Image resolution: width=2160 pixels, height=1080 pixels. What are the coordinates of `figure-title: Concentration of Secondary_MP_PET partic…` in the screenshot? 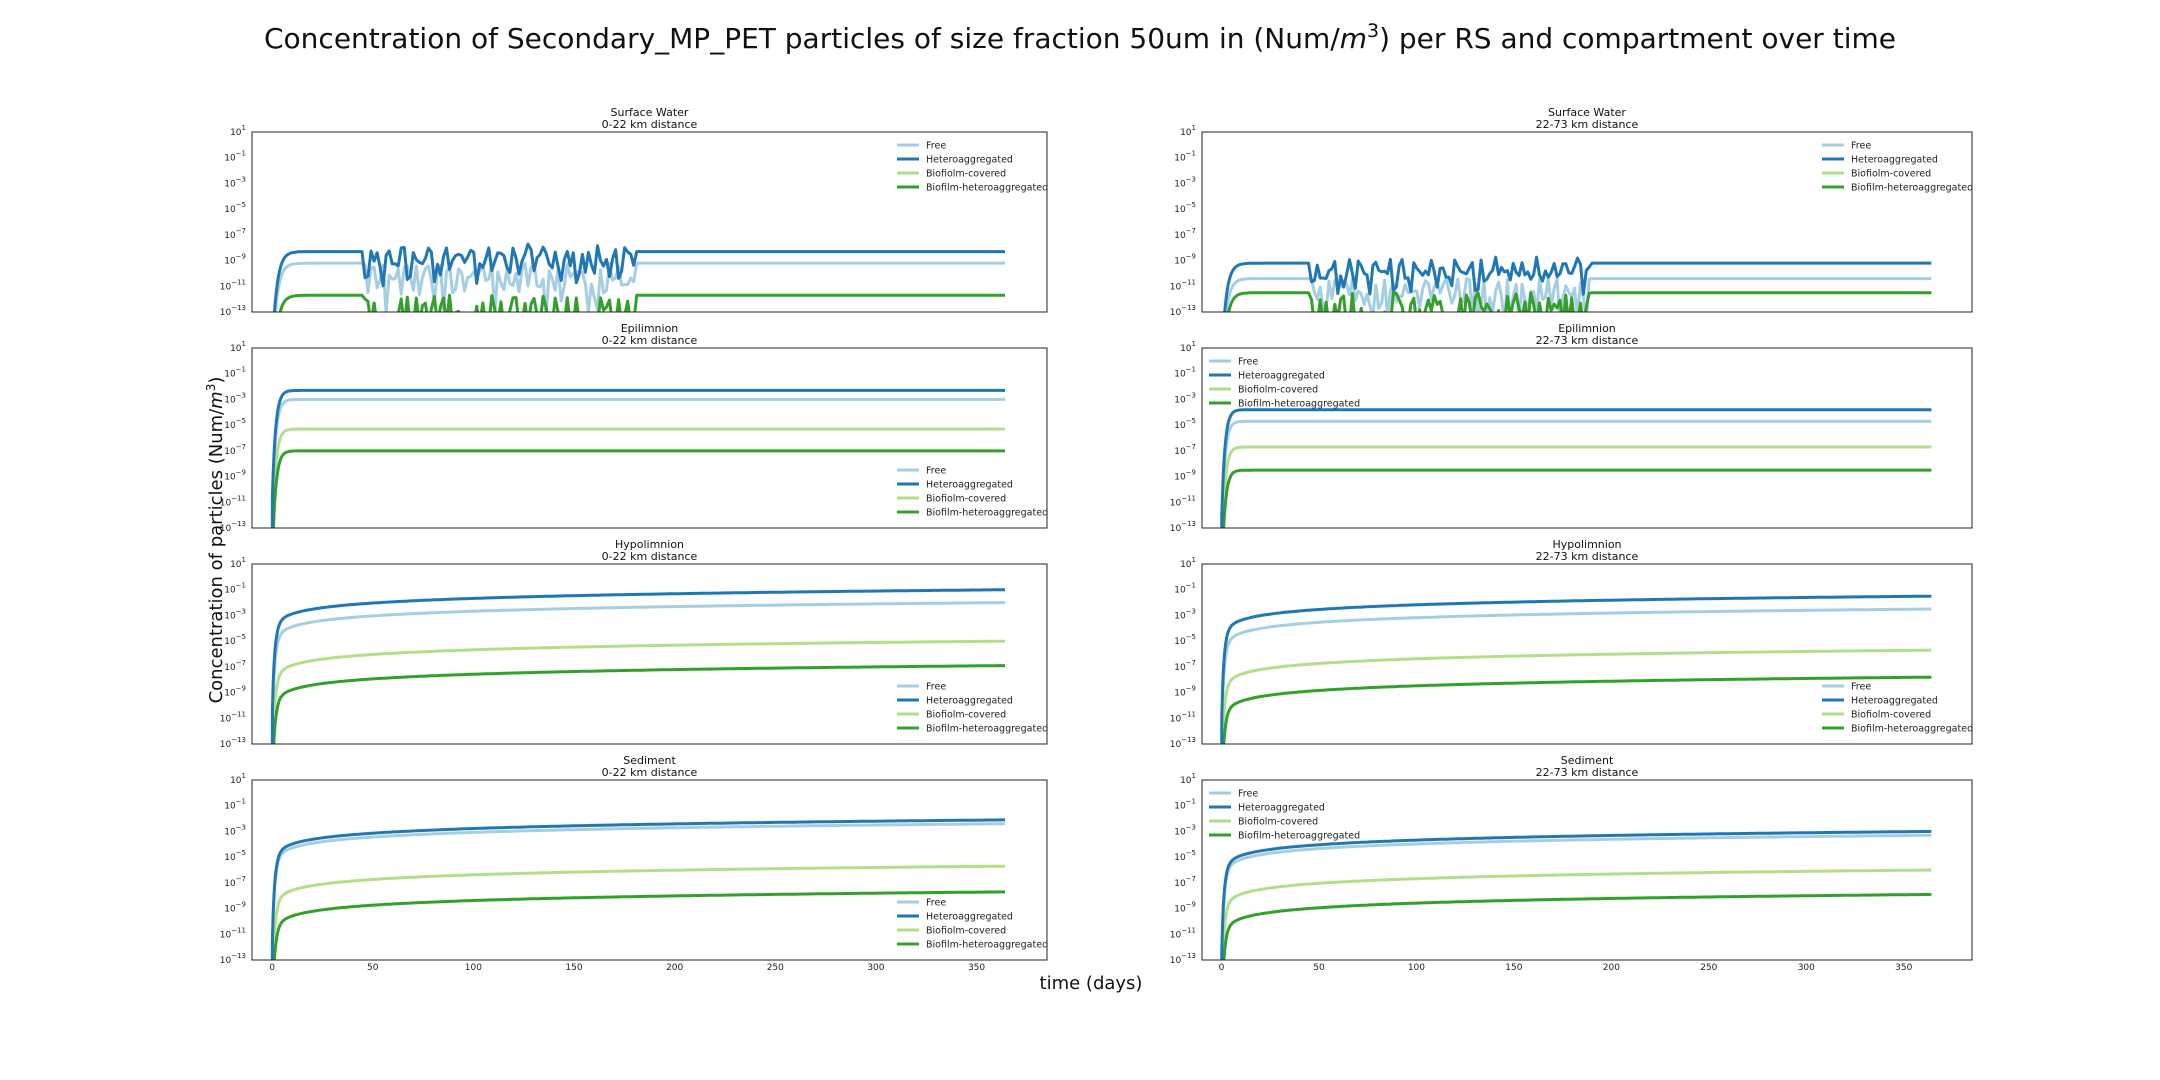 It's located at (1080, 37).